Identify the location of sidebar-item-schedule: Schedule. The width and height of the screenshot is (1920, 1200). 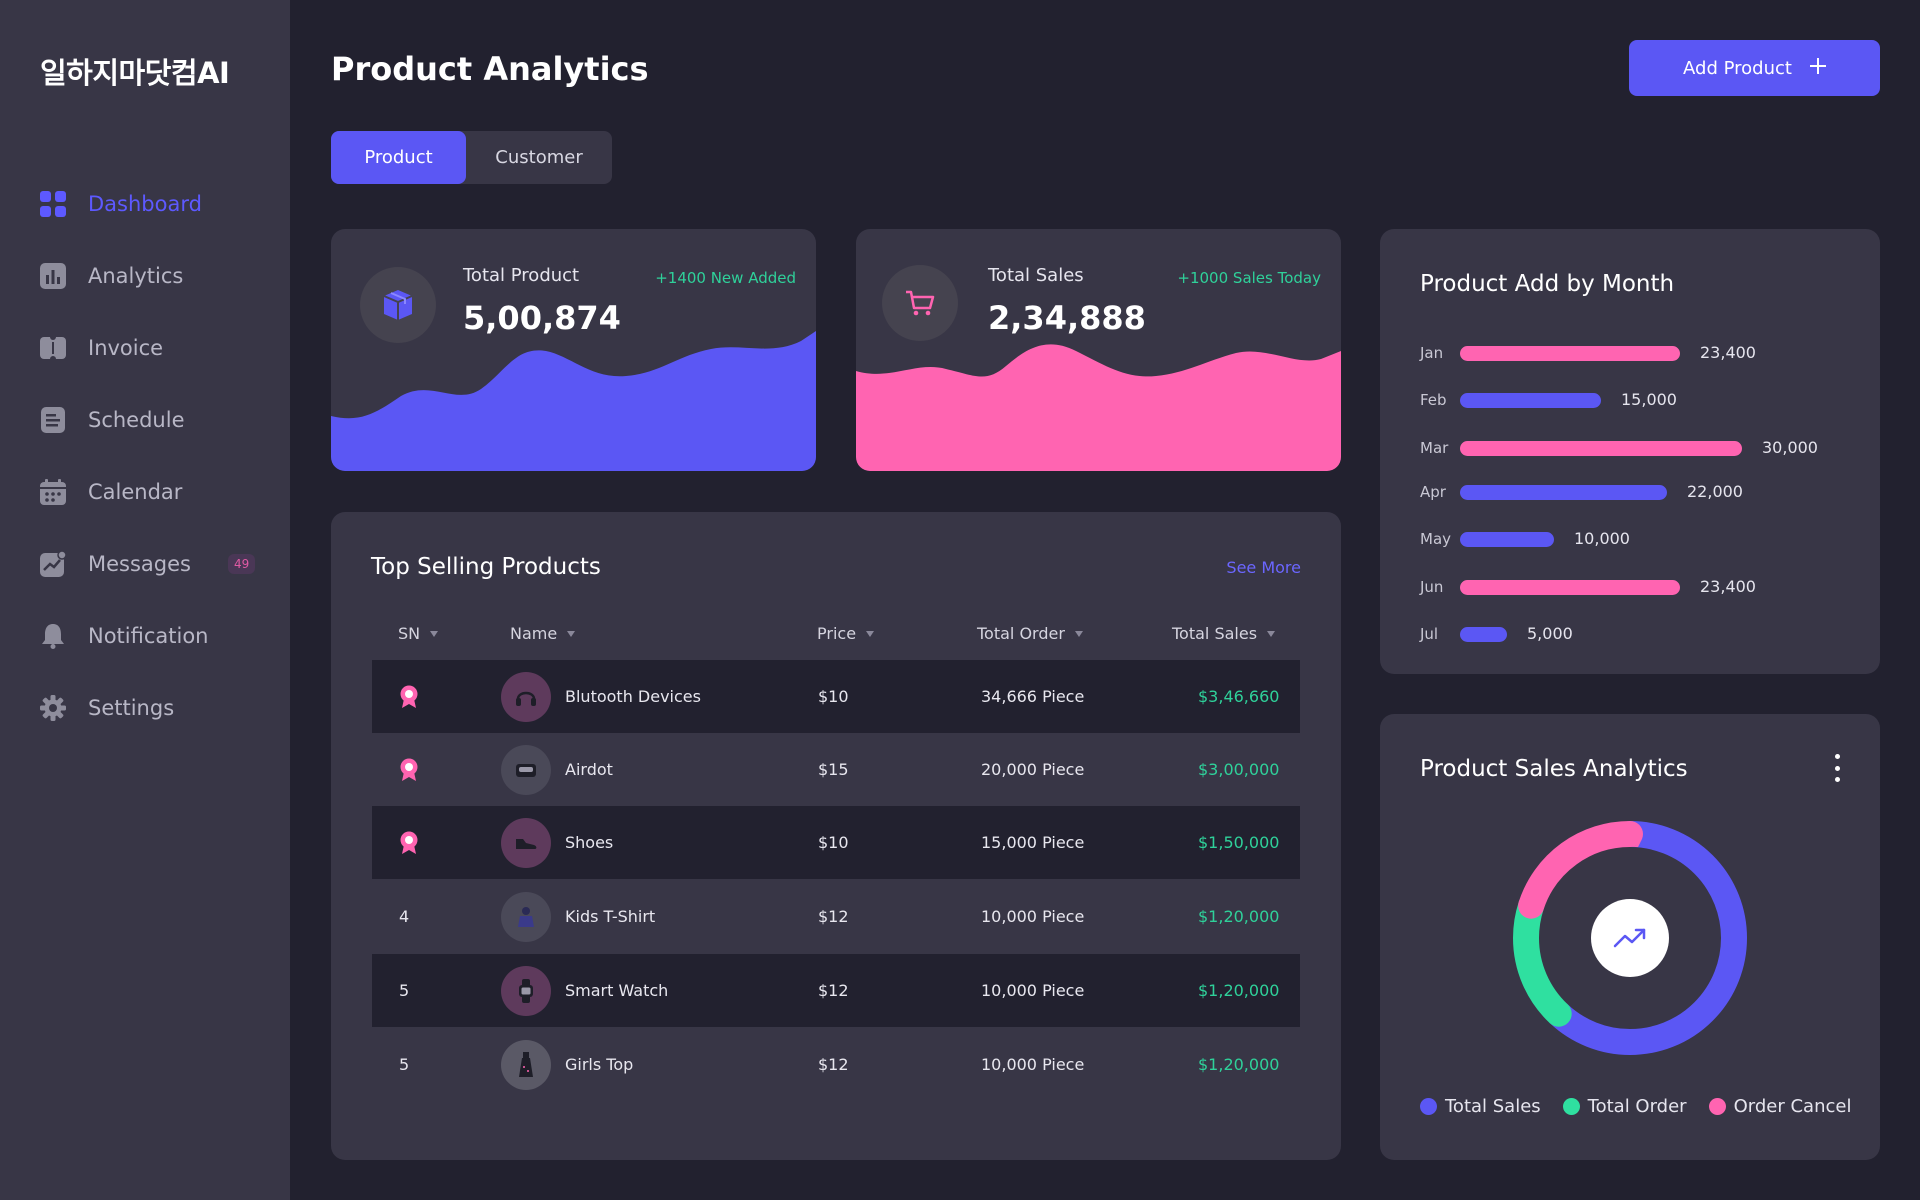
(145, 420).